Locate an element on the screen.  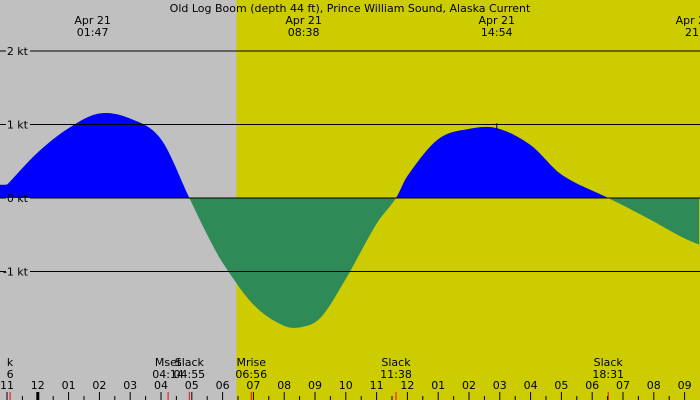
x-tick-label-4: 03 is located at coordinates (130, 385).